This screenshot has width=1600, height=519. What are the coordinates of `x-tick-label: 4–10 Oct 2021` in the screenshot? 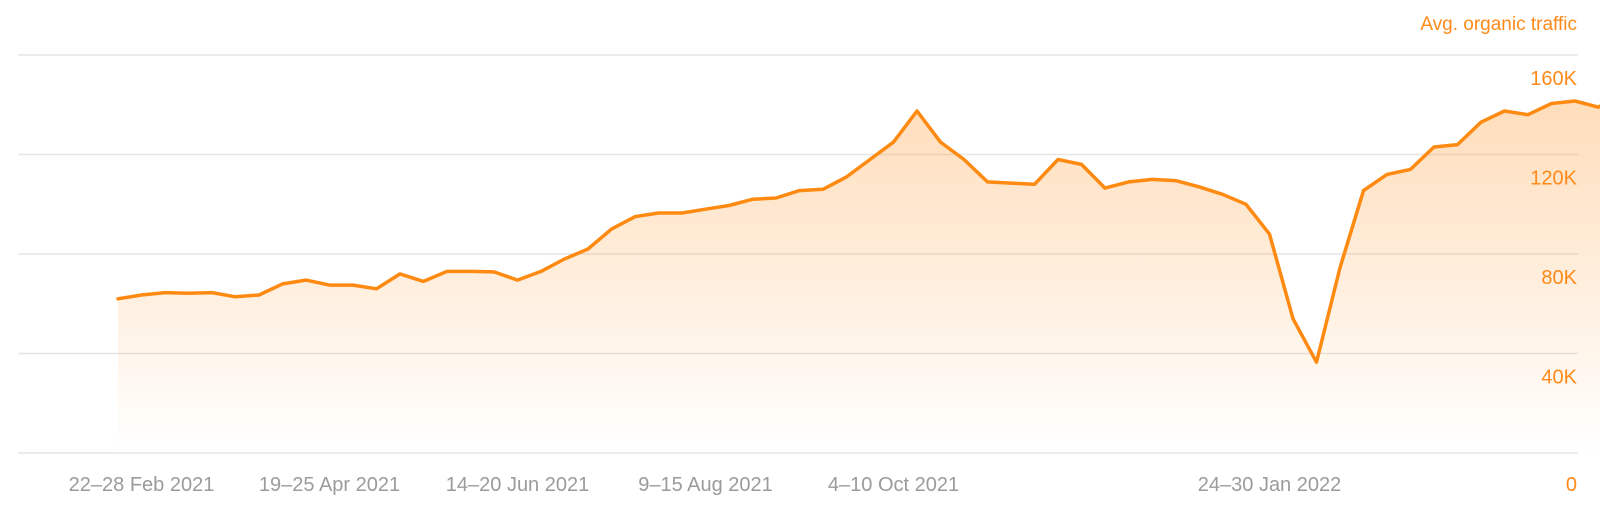 It's located at (893, 485).